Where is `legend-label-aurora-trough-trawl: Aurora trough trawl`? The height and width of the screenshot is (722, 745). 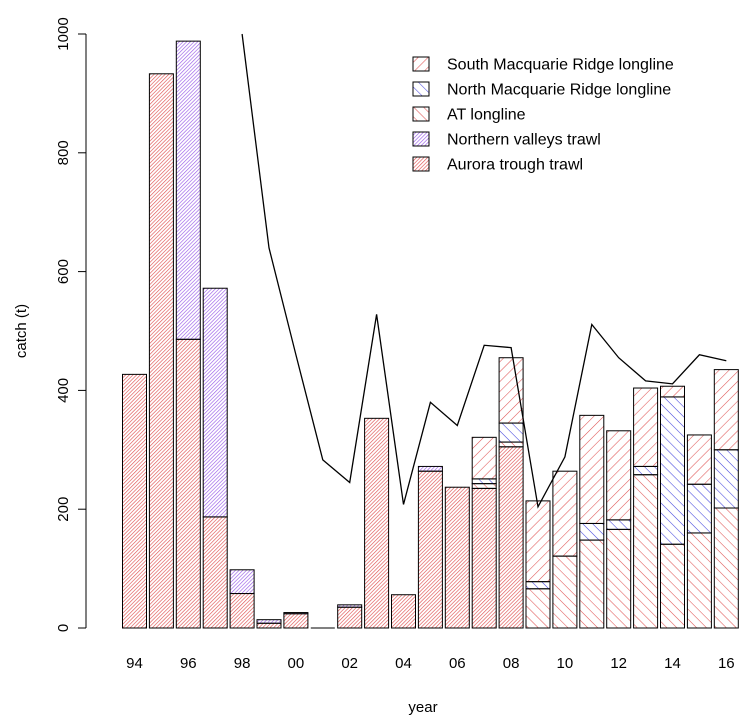
legend-label-aurora-trough-trawl: Aurora trough trawl is located at coordinates (515, 165).